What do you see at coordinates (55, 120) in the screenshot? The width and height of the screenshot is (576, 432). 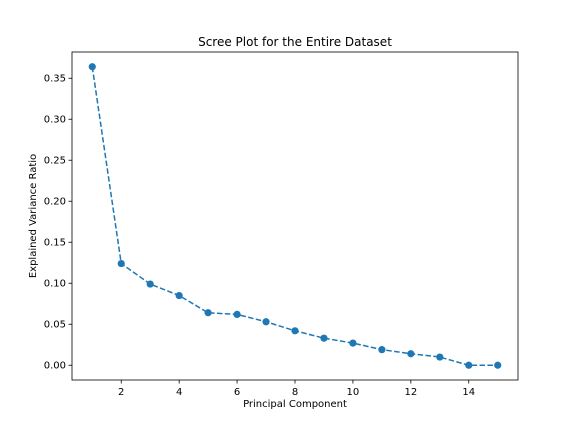 I see `y-tick-label: 0.30` at bounding box center [55, 120].